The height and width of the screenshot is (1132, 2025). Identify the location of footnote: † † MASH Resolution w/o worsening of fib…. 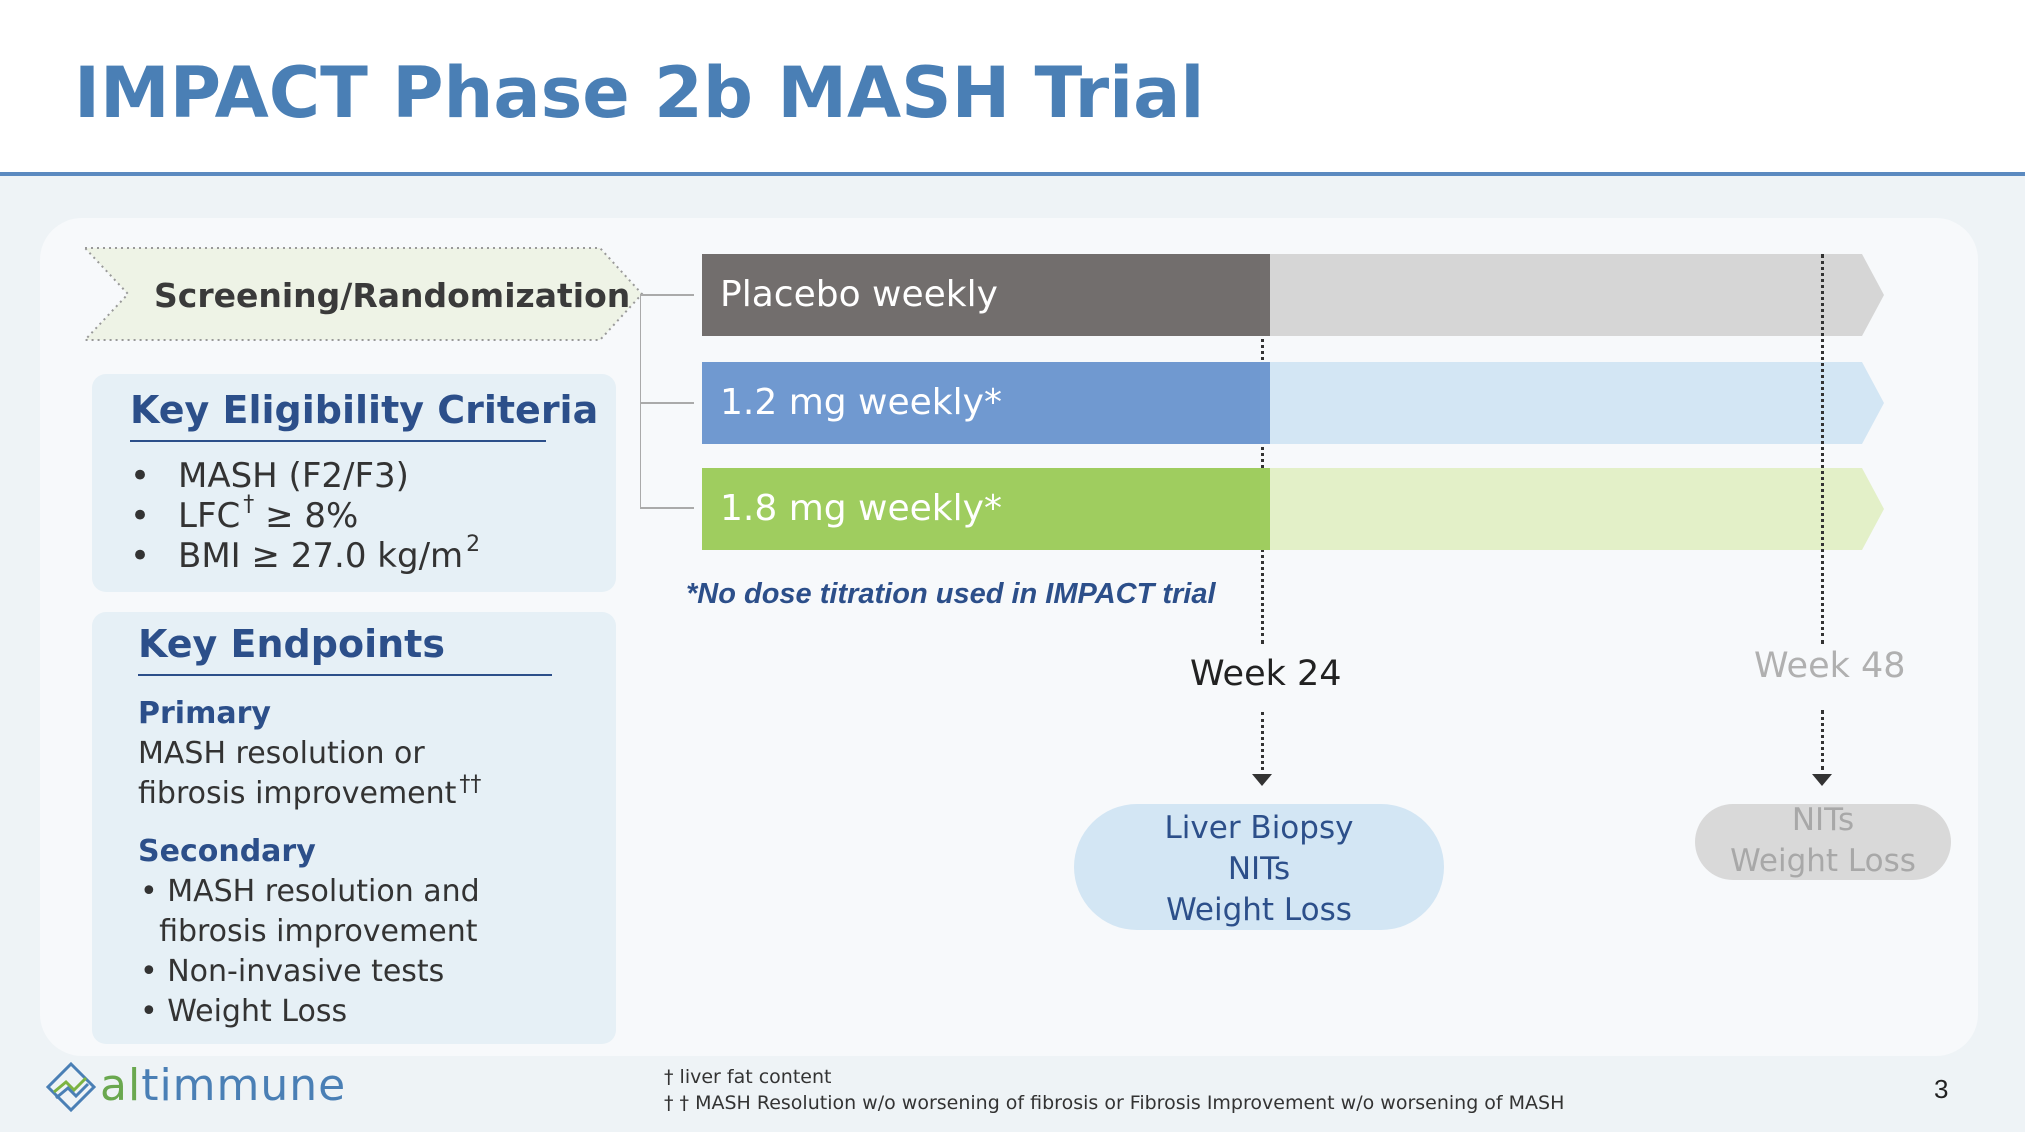
(1114, 1103).